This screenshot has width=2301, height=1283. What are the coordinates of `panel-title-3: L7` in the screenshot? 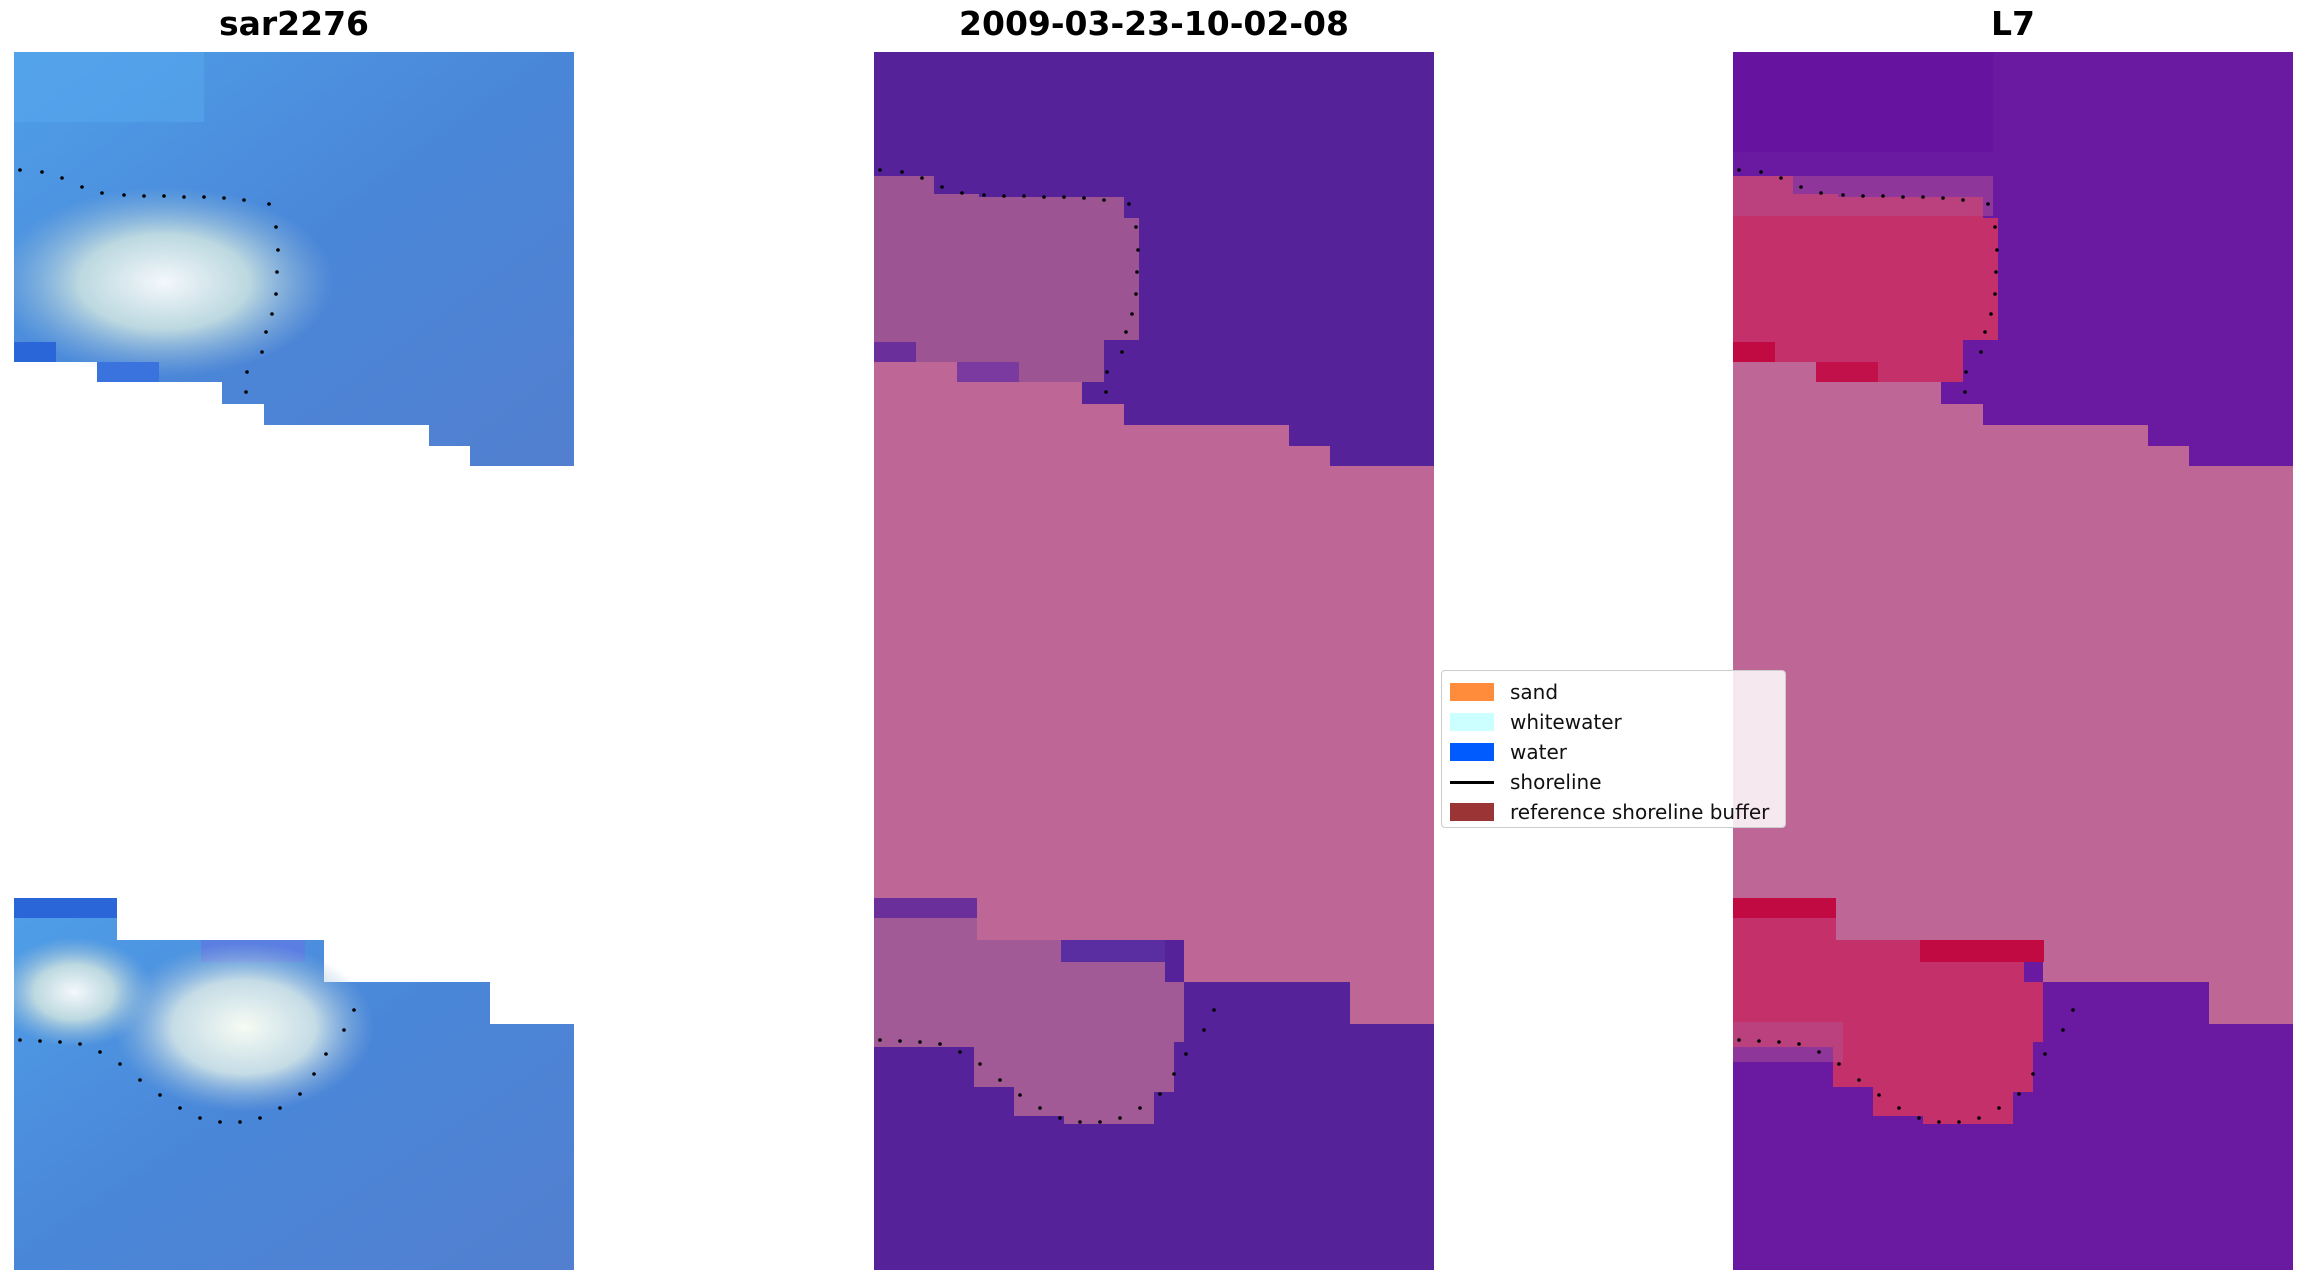 It's located at (2013, 23).